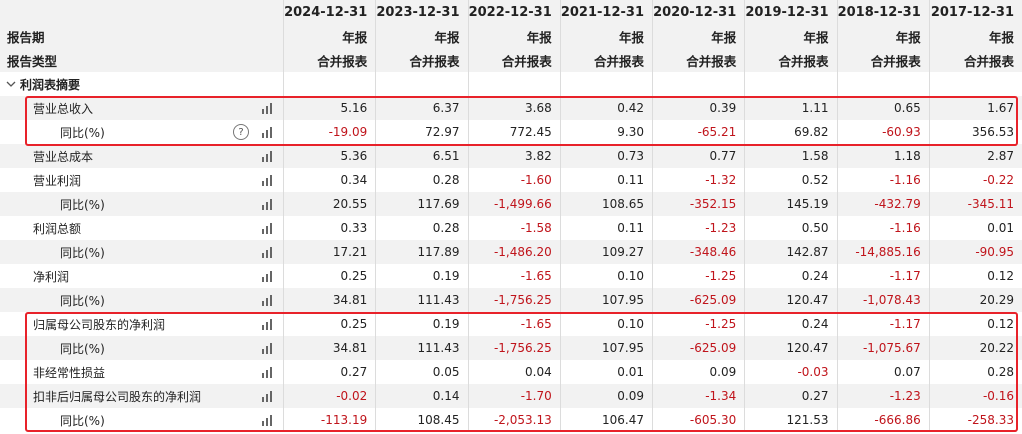 The image size is (1022, 434). What do you see at coordinates (511, 228) in the screenshot?
I see `table-row: 利润总额 0.33 0.28 -1.58 0.11 -1.23 0.50 -1.16 0.01` at bounding box center [511, 228].